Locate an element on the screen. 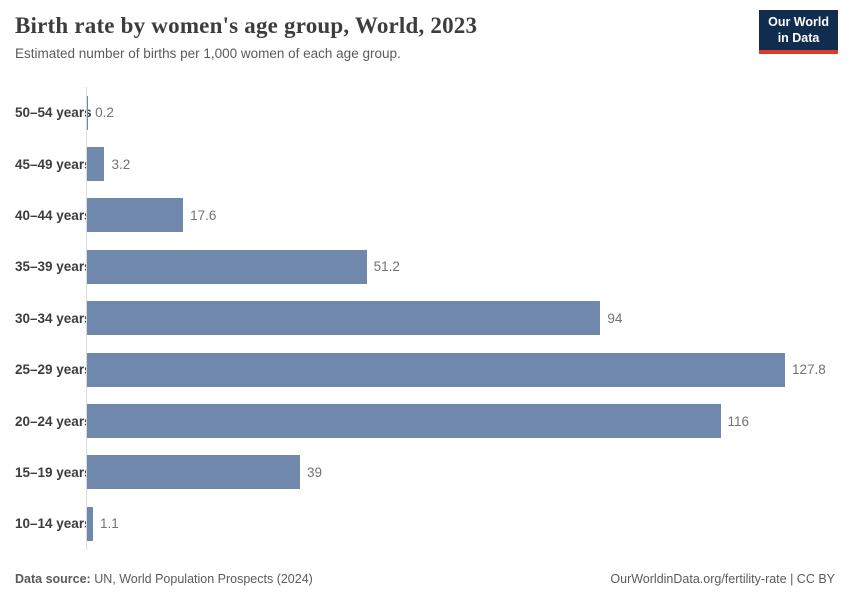 This screenshot has width=850, height=600. chart-row: 45–49 years 3.2 is located at coordinates (425, 164).